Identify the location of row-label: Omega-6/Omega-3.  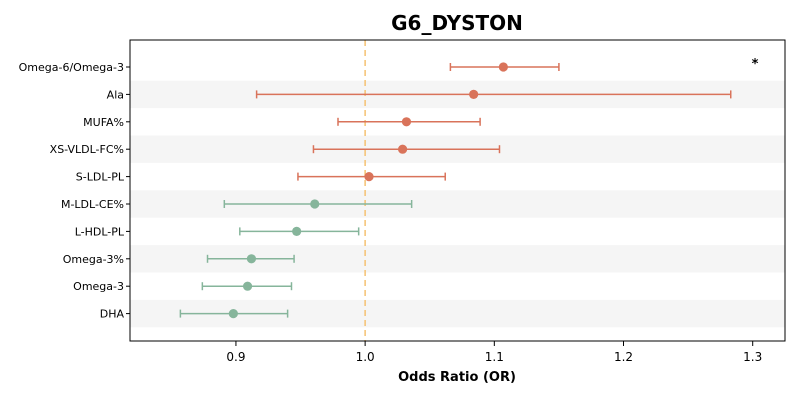
(71, 67).